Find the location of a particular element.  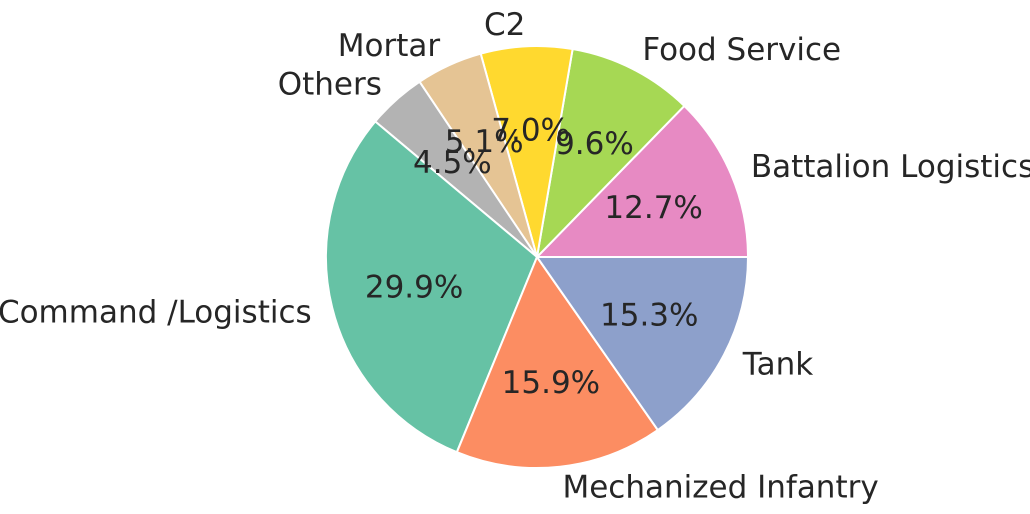

category-label-c2: C2 is located at coordinates (504, 25).